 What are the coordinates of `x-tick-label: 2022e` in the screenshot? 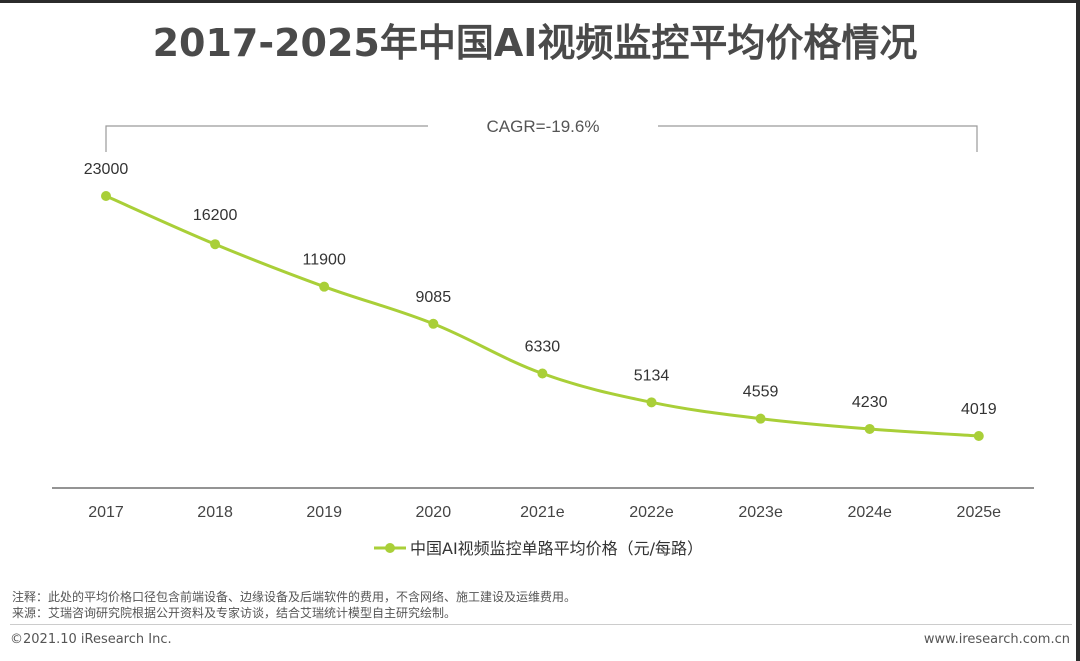 It's located at (651, 512).